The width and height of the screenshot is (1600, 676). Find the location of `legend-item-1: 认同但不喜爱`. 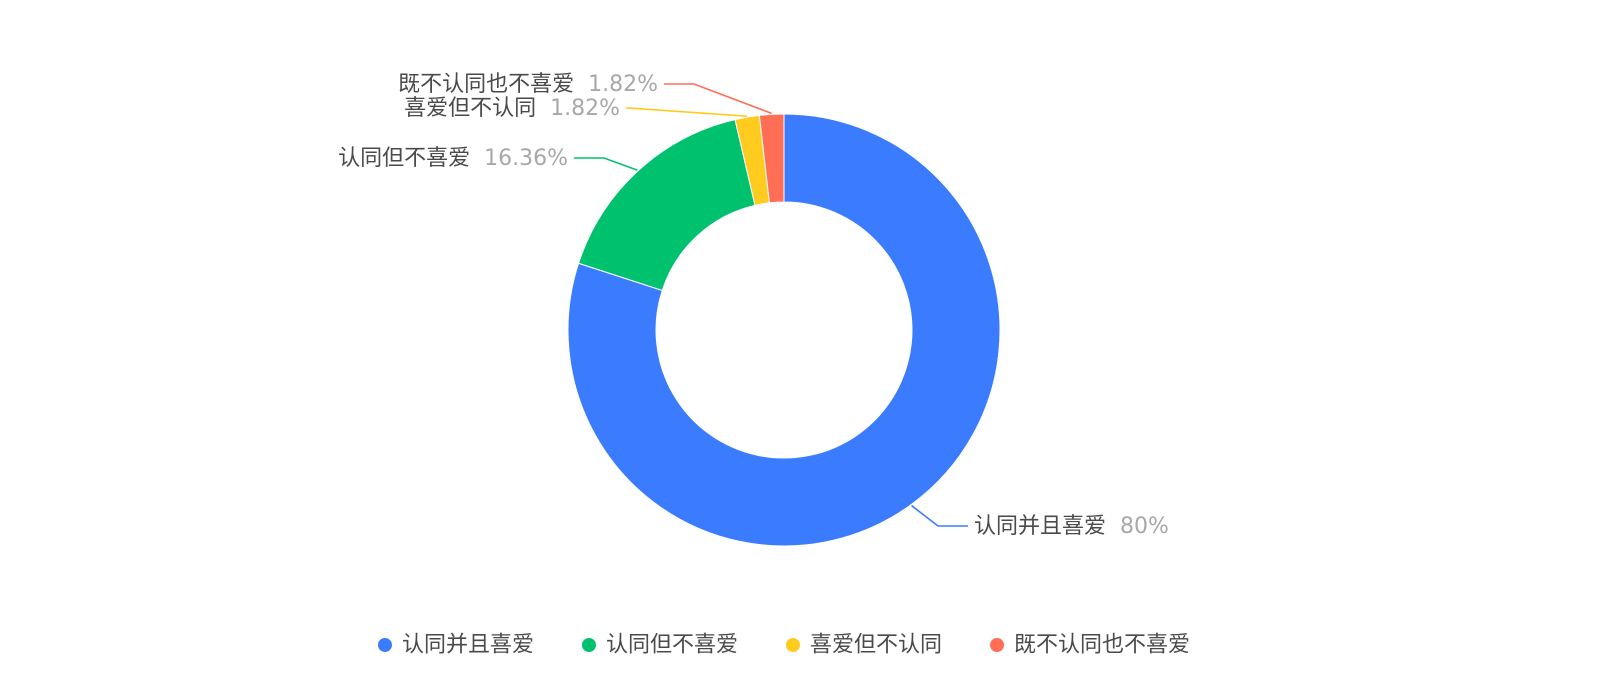

legend-item-1: 认同但不喜爱 is located at coordinates (660, 645).